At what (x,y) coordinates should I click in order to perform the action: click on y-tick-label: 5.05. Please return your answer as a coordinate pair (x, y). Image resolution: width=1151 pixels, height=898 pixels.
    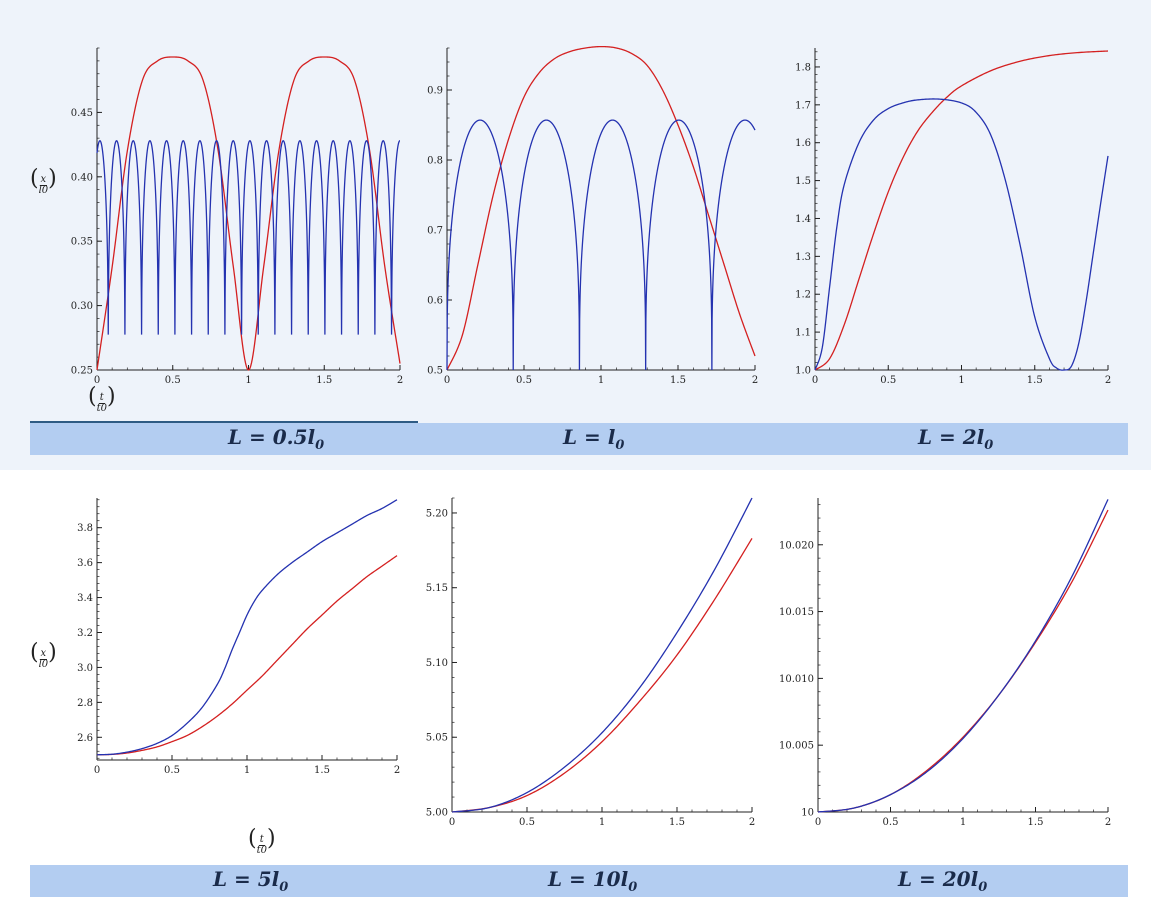
    Looking at the image, I should click on (437, 738).